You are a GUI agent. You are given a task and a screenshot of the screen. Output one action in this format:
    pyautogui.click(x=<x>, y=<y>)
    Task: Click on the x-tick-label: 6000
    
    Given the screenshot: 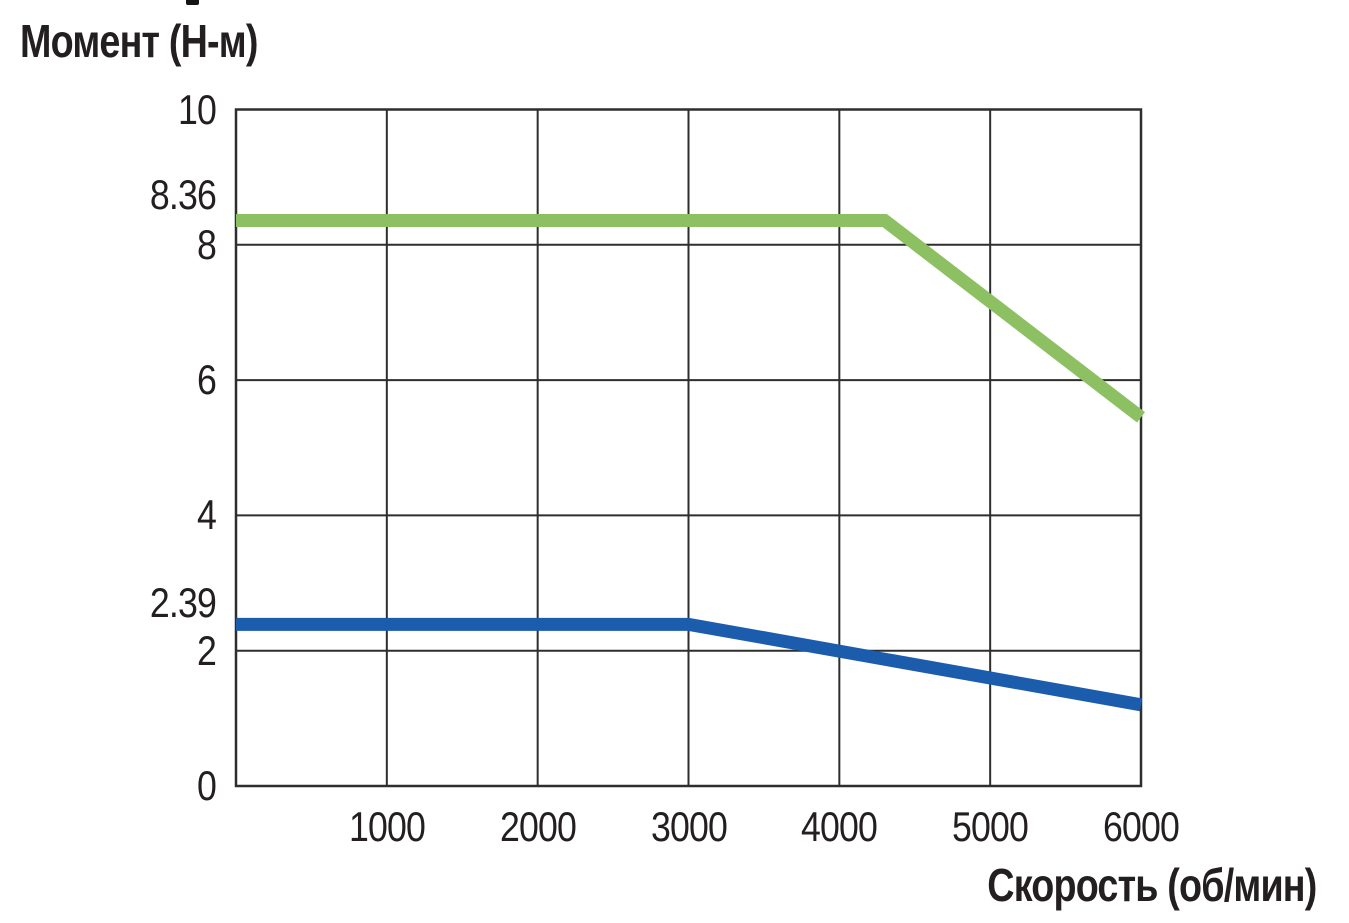 What is the action you would take?
    pyautogui.click(x=1141, y=826)
    